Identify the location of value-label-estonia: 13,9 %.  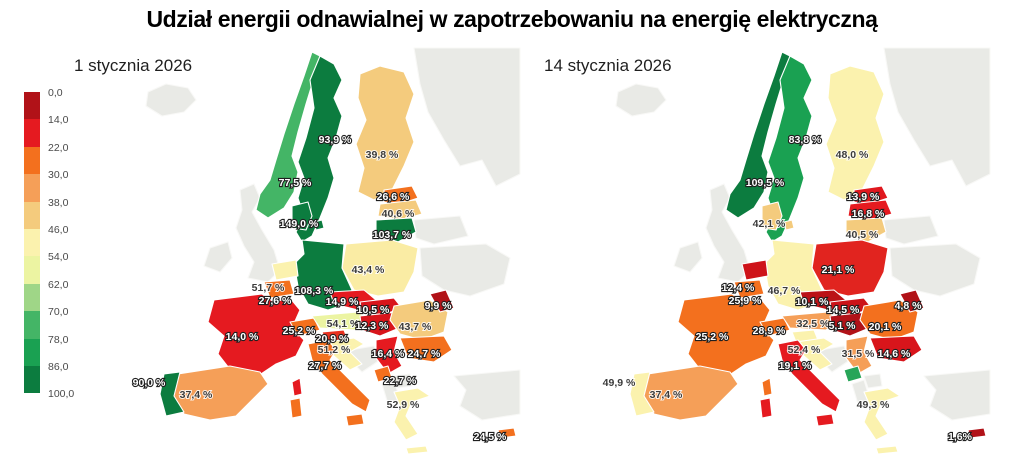
(863, 197).